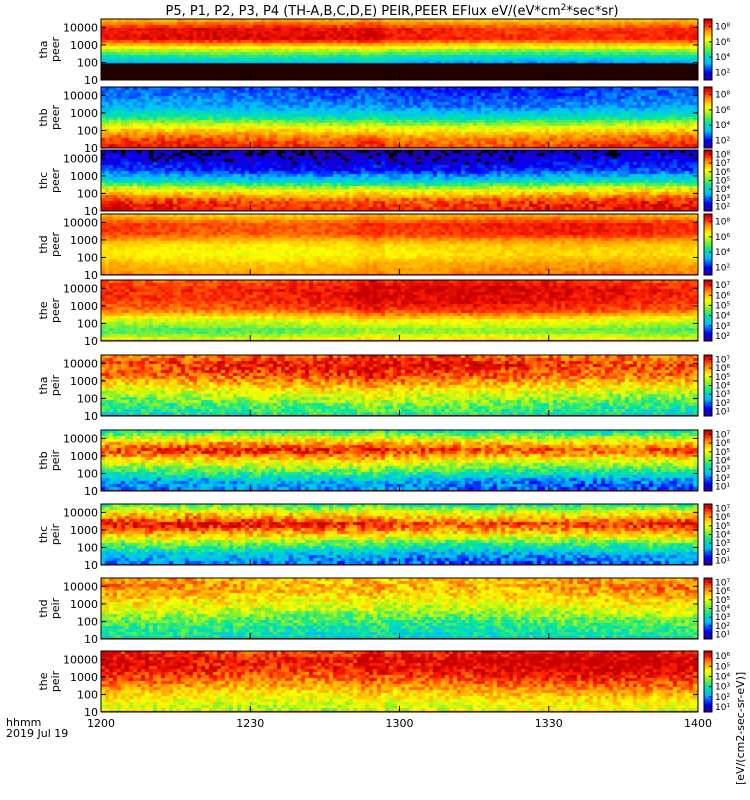 This screenshot has height=800, width=750. Describe the element at coordinates (250, 723) in the screenshot. I see `x-tick-label: 1230` at that location.